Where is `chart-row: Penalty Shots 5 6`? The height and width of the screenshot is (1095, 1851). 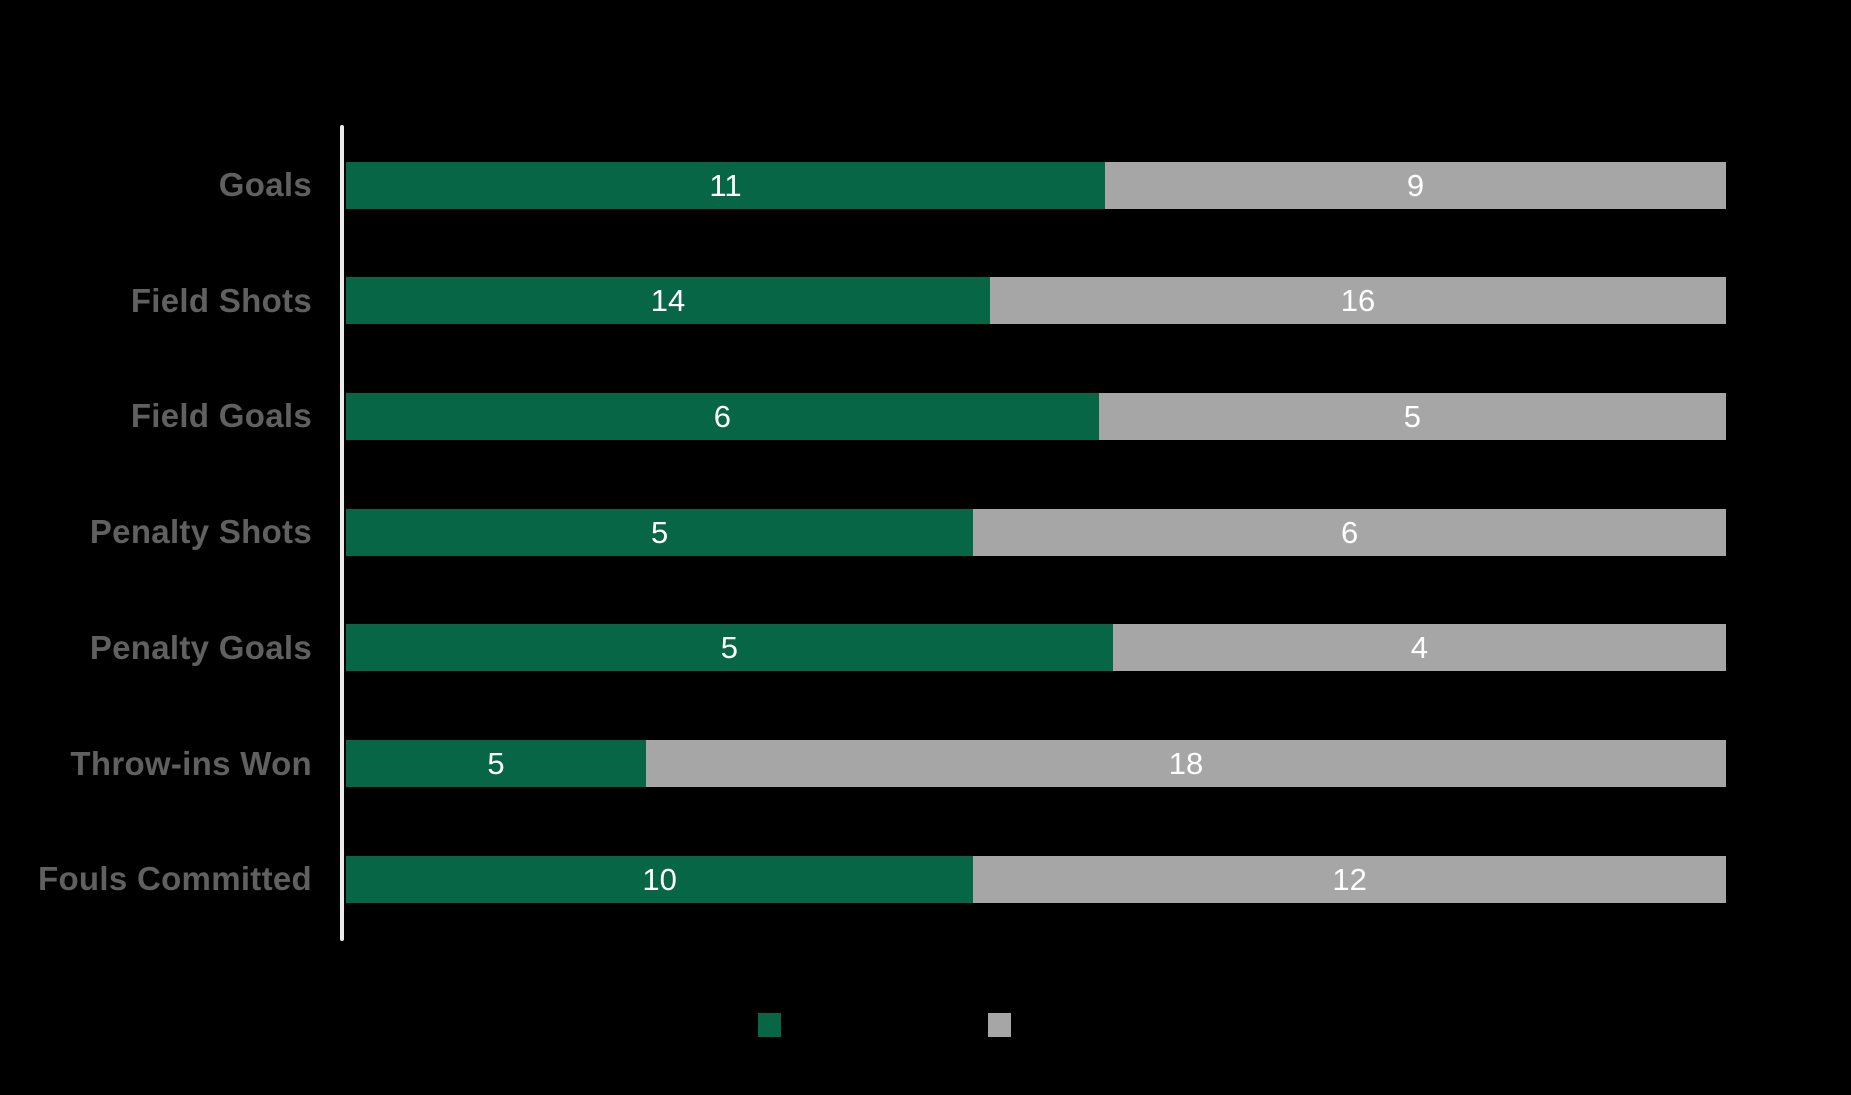 chart-row: Penalty Shots 5 6 is located at coordinates (925, 532).